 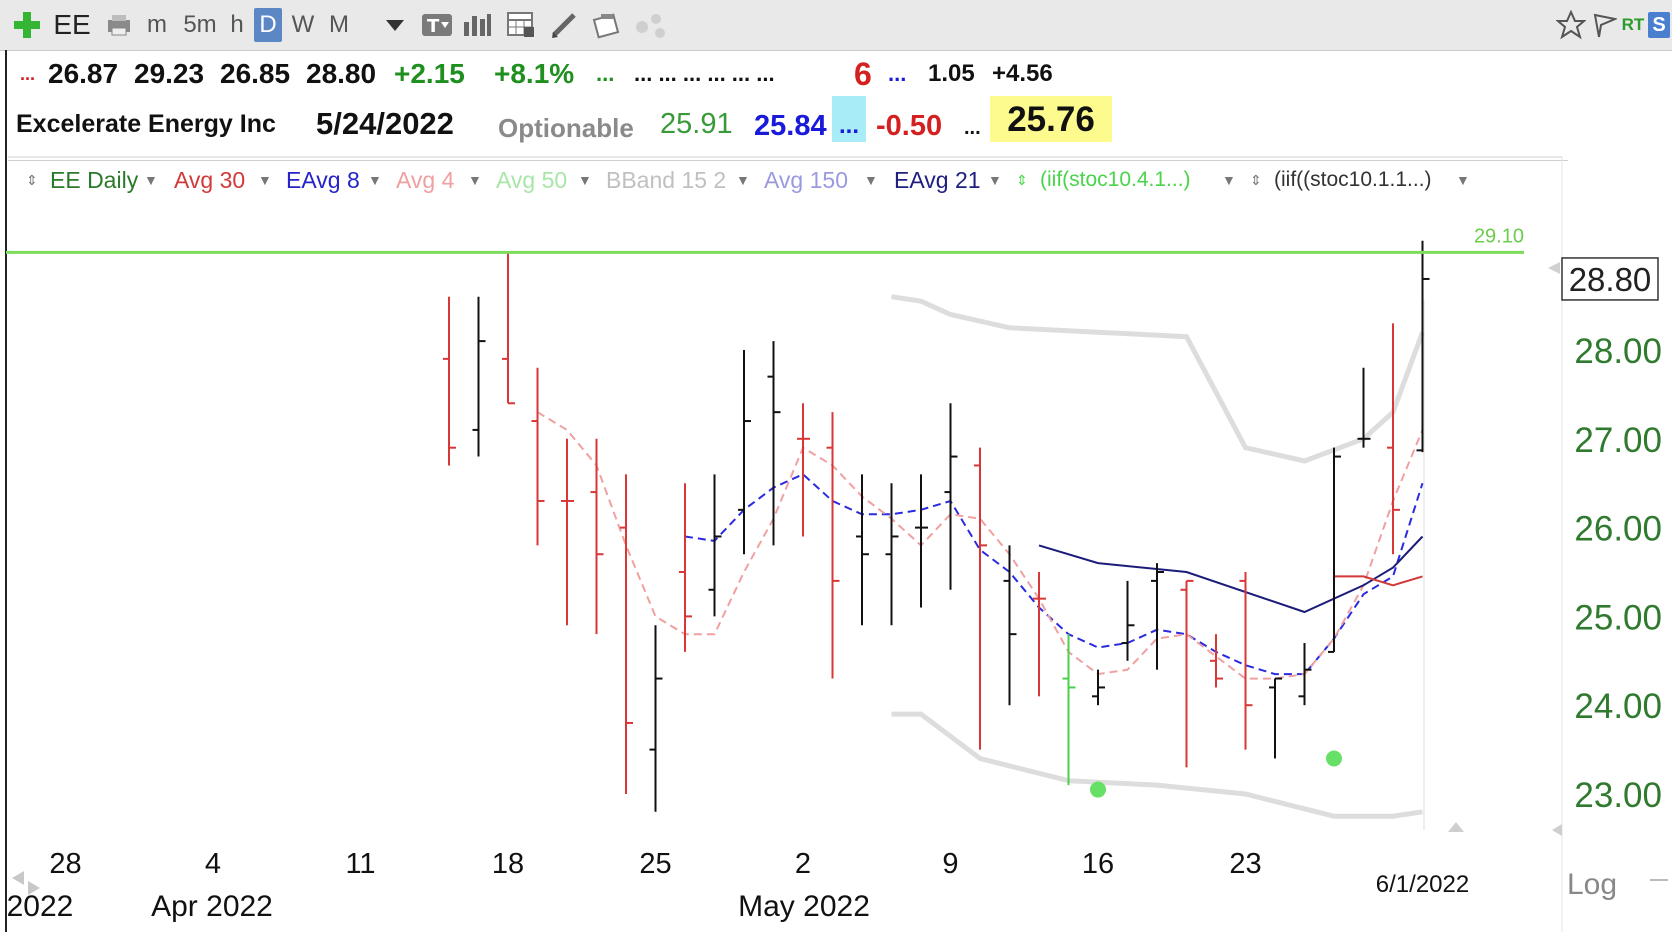 I want to click on x-tick-label: 9, so click(x=950, y=864).